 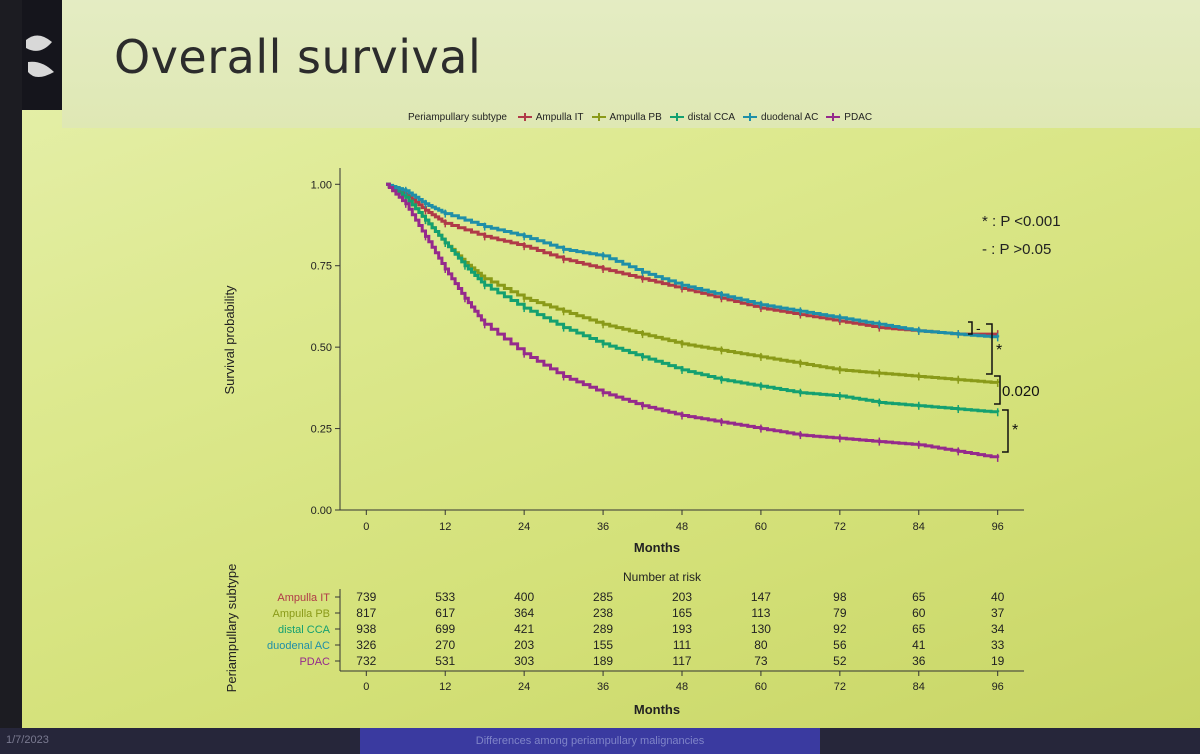 I want to click on legend-item: PDAC, so click(x=849, y=117).